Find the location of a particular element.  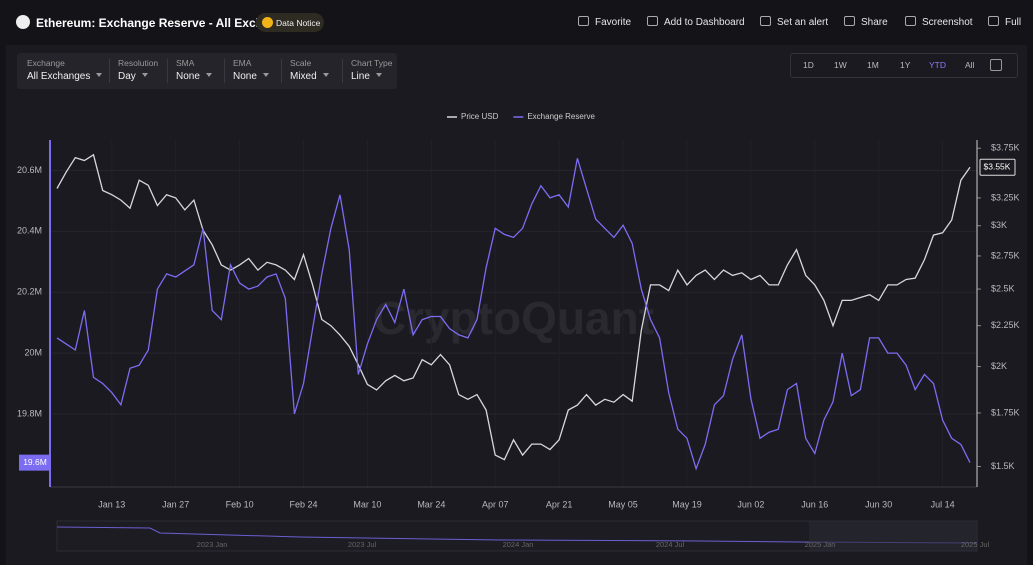

navigator-label: 2023 Jan is located at coordinates (212, 544).